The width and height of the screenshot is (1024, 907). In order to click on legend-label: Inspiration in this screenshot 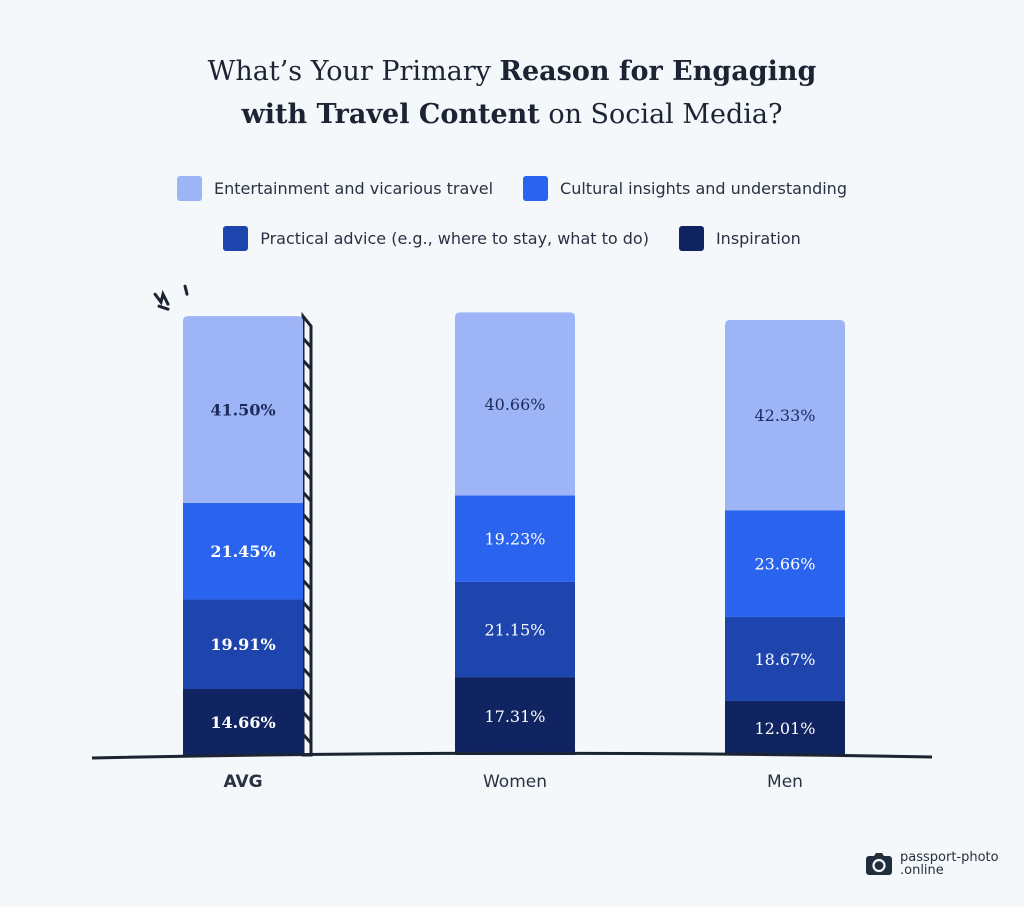, I will do `click(758, 238)`.